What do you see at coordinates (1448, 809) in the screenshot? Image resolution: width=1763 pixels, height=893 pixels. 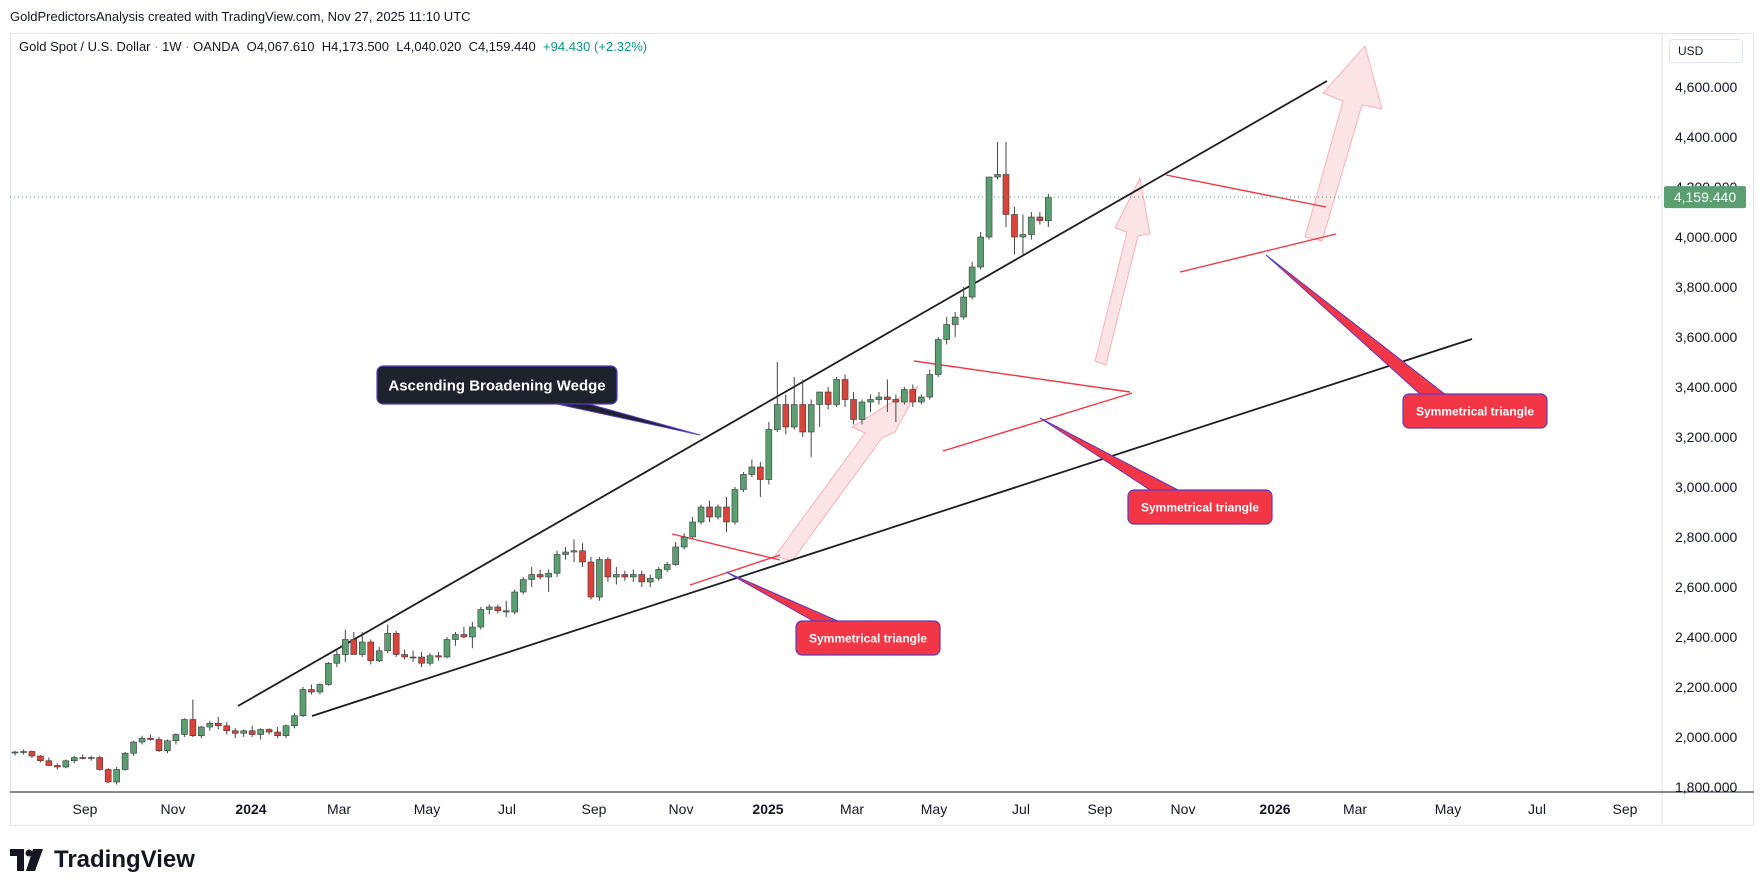 I see `time-axis-label: May` at bounding box center [1448, 809].